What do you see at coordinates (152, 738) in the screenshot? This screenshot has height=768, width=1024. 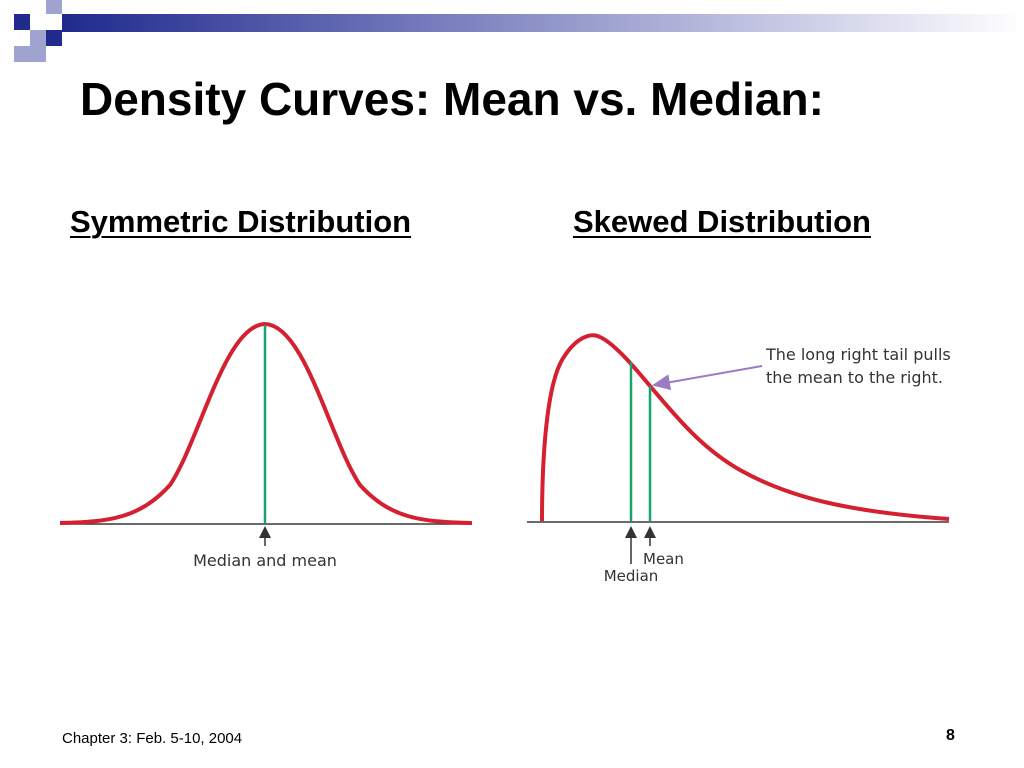 I see `slide-footer: Chapter 3: Feb. 5-10, 2004` at bounding box center [152, 738].